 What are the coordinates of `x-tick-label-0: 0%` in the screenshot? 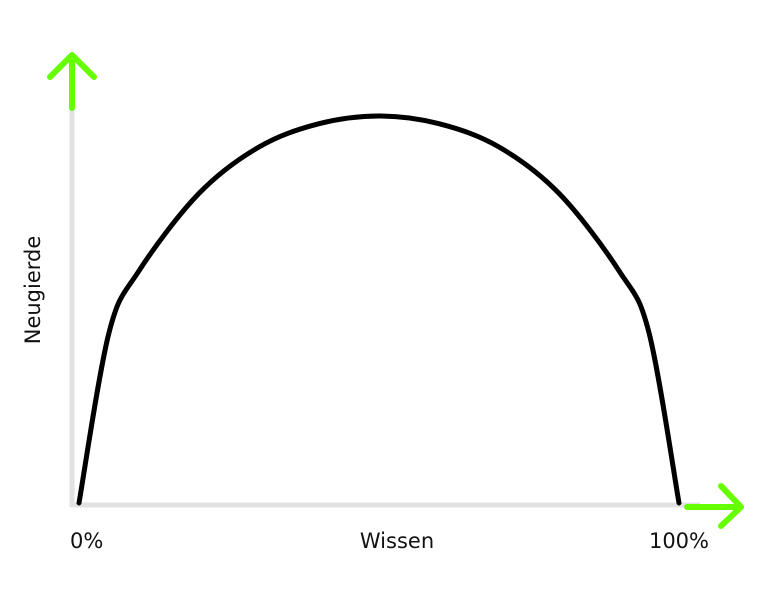 It's located at (86, 541).